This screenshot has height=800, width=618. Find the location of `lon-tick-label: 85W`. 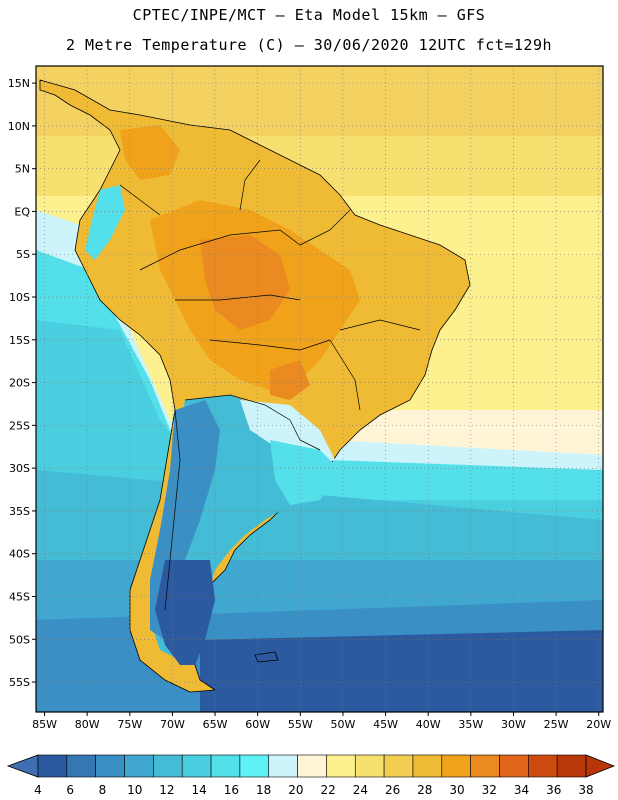

lon-tick-label: 85W is located at coordinates (44, 724).